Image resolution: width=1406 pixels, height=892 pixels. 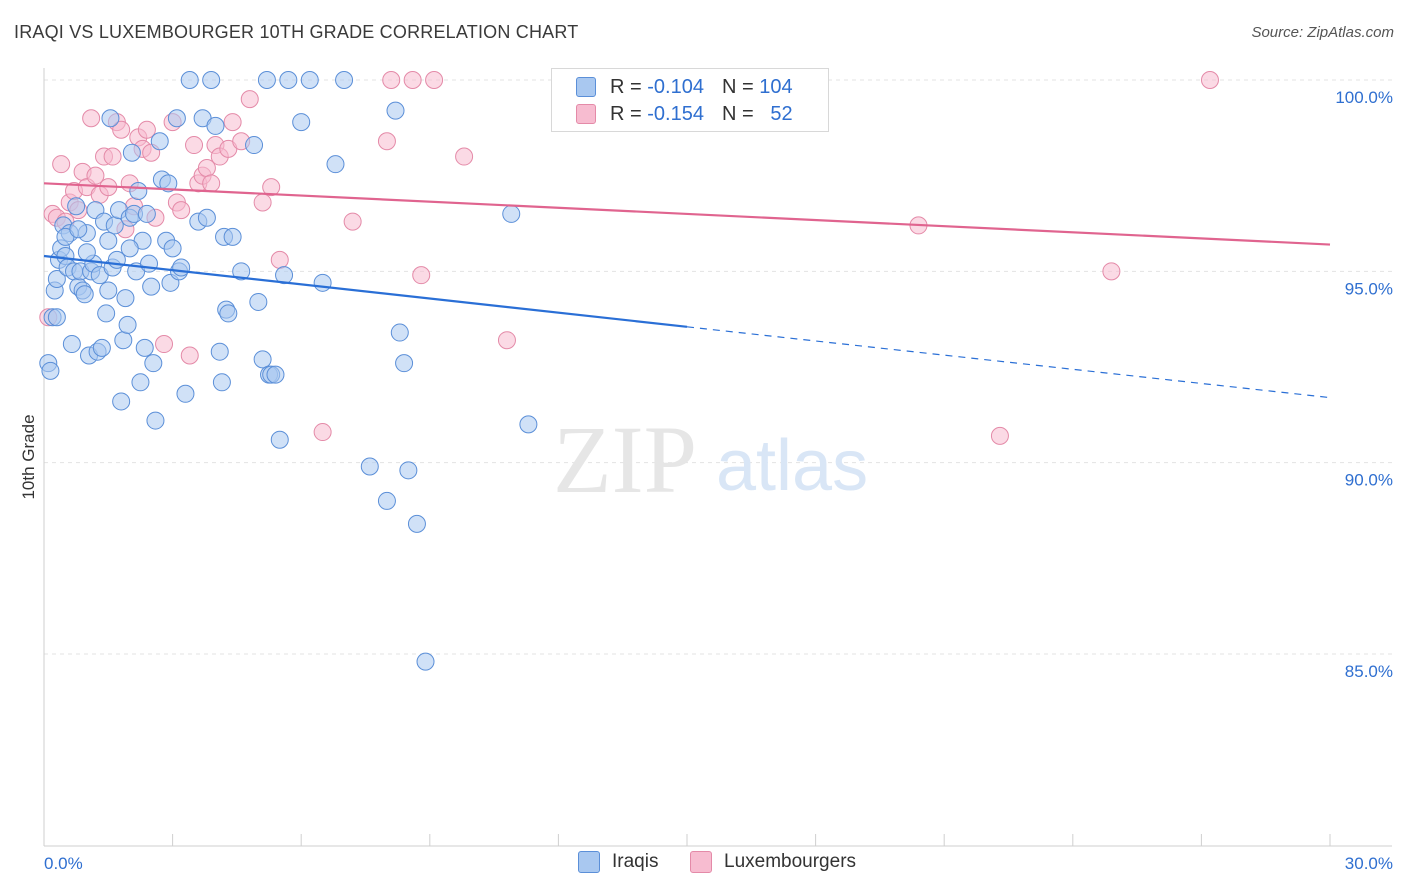 What do you see at coordinates (63, 863) in the screenshot?
I see `x-tick-label-min: 0.0%` at bounding box center [63, 863].